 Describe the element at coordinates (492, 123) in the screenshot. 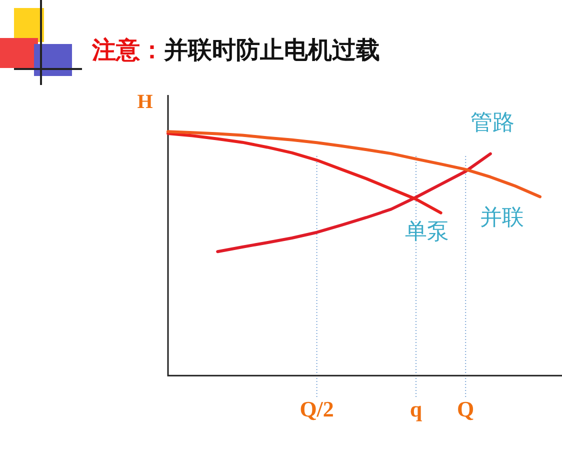

I see `series-label: 管路` at that location.